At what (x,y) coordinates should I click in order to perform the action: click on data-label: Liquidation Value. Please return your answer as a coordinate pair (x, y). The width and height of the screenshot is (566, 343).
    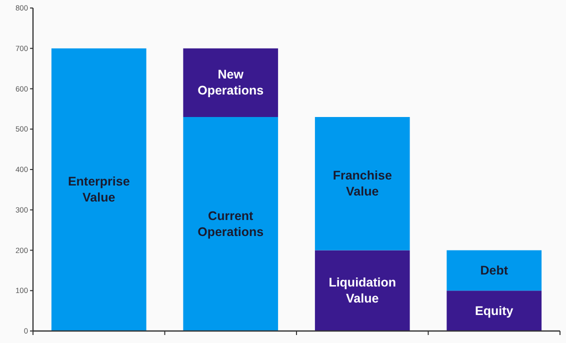
    Looking at the image, I should click on (362, 291).